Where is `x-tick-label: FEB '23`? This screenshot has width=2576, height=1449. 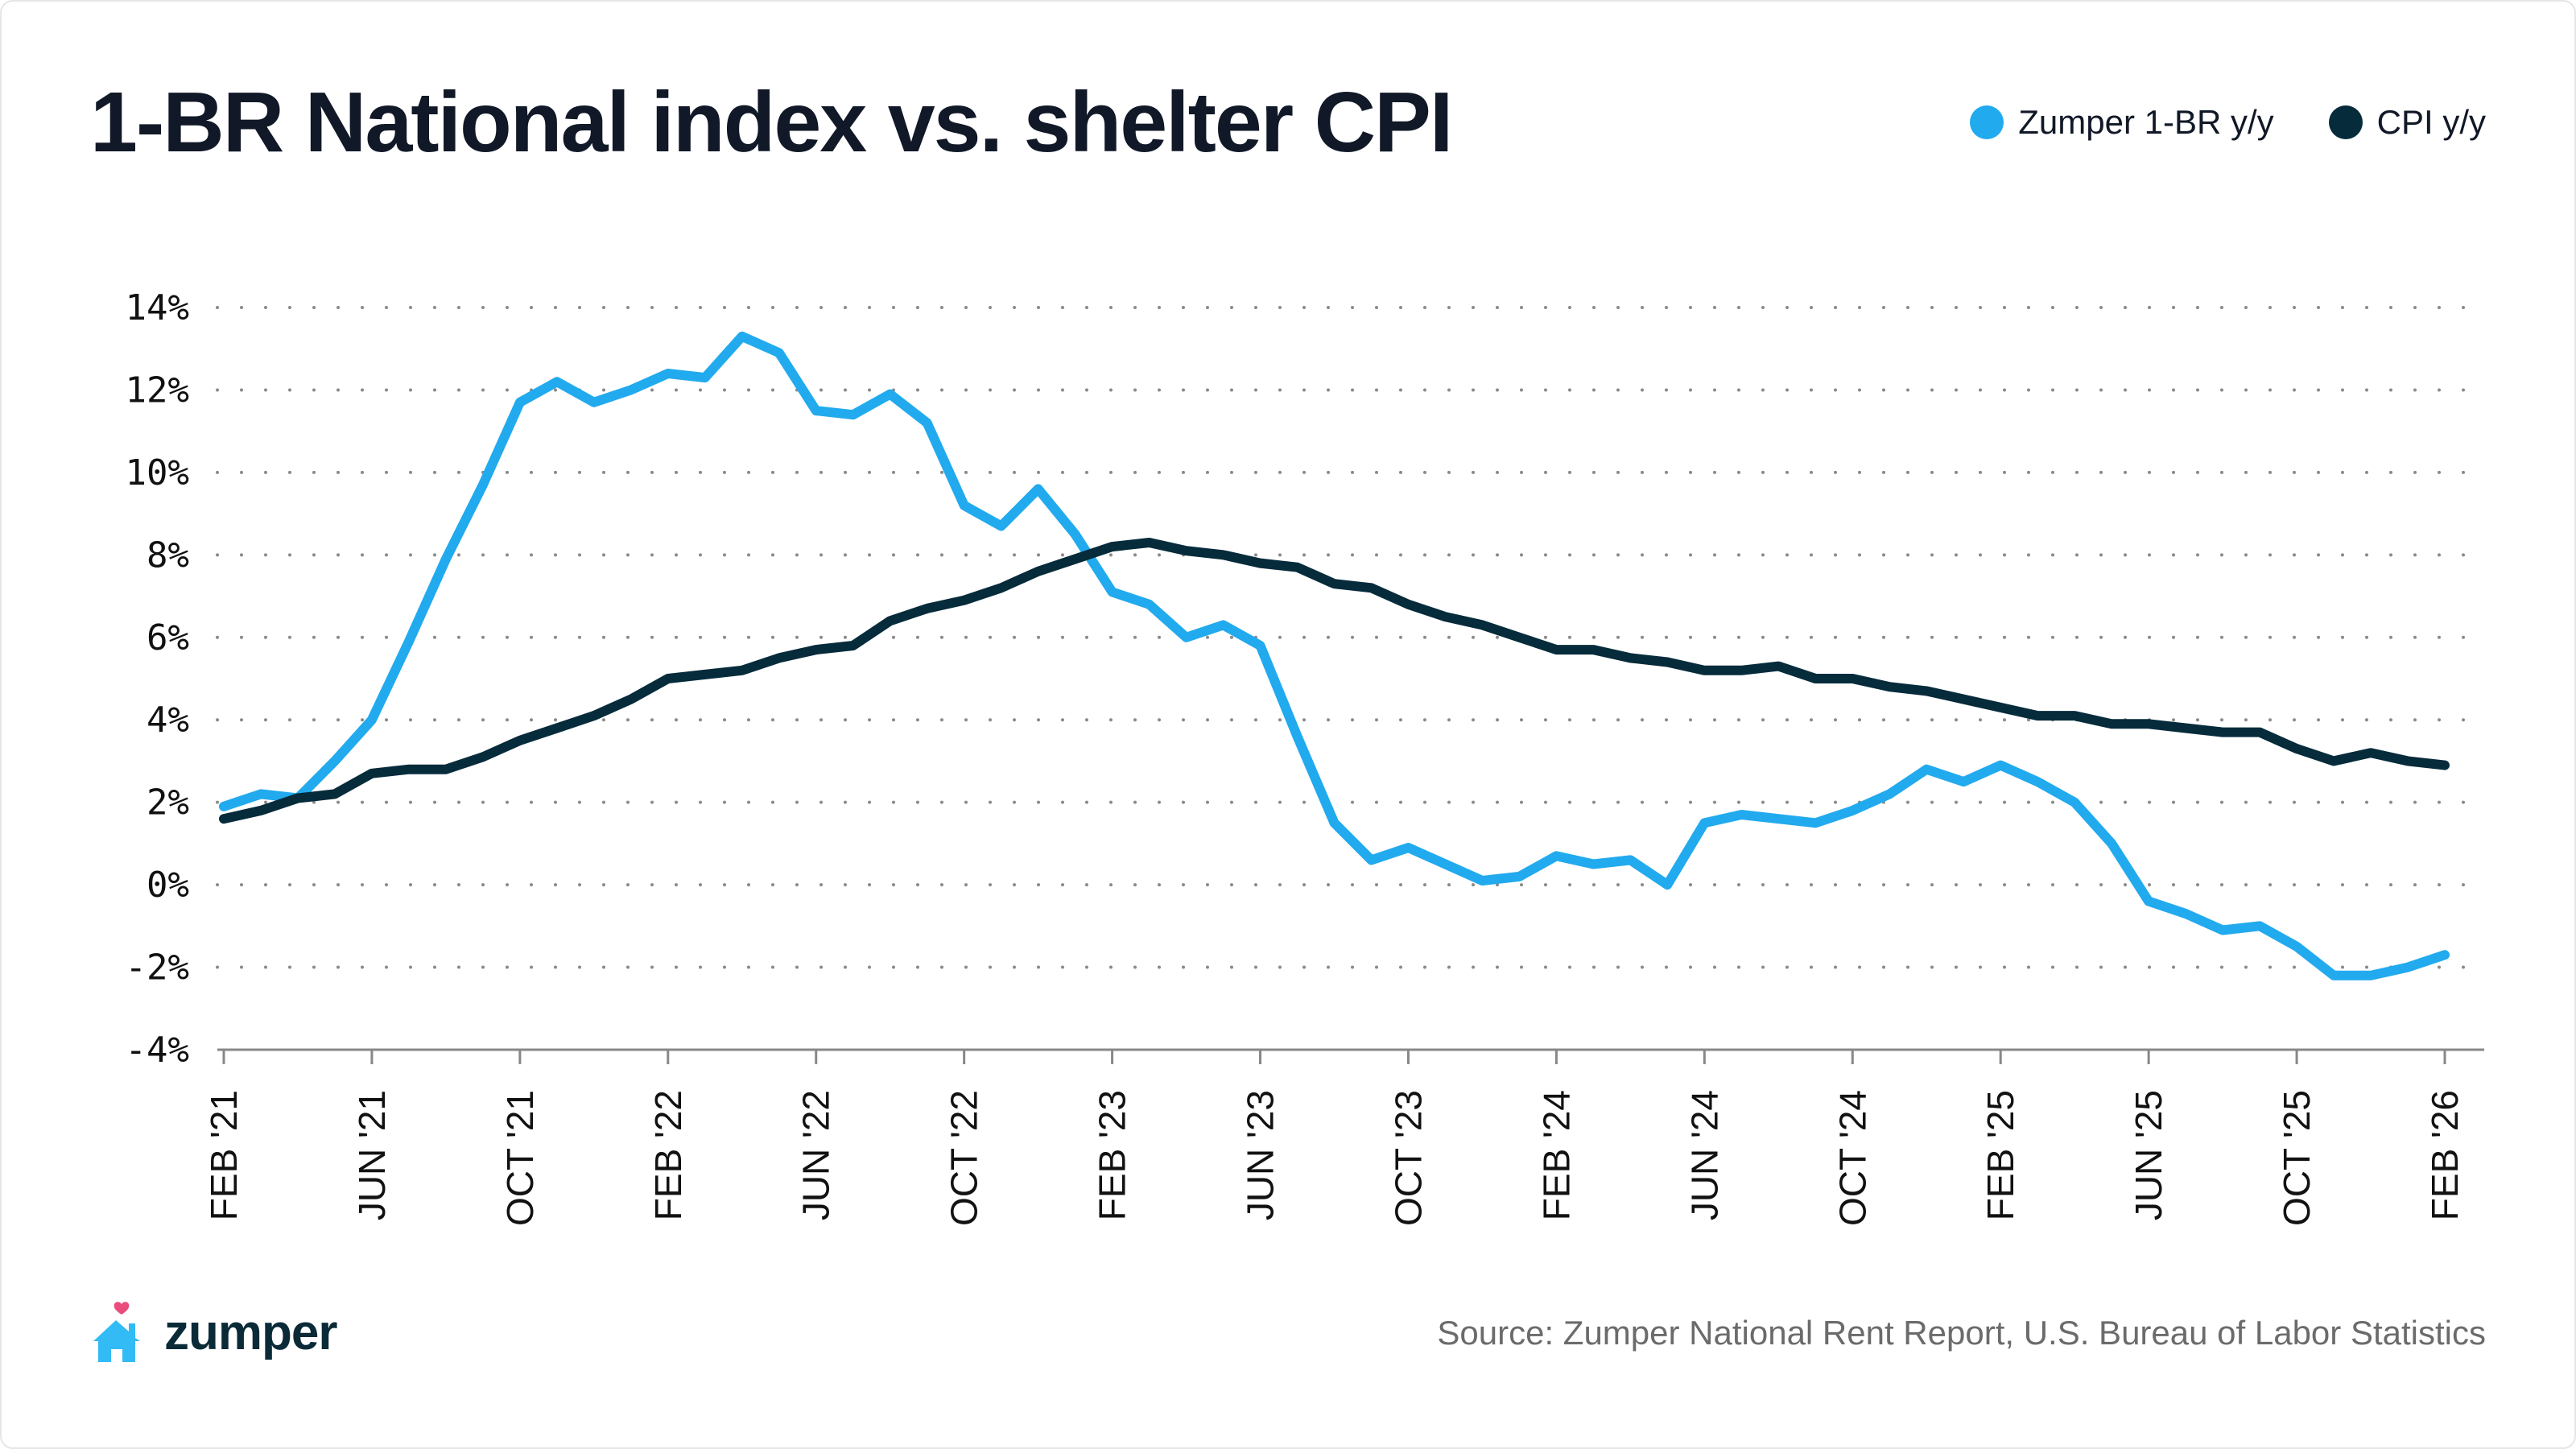 x-tick-label: FEB '23 is located at coordinates (1112, 1155).